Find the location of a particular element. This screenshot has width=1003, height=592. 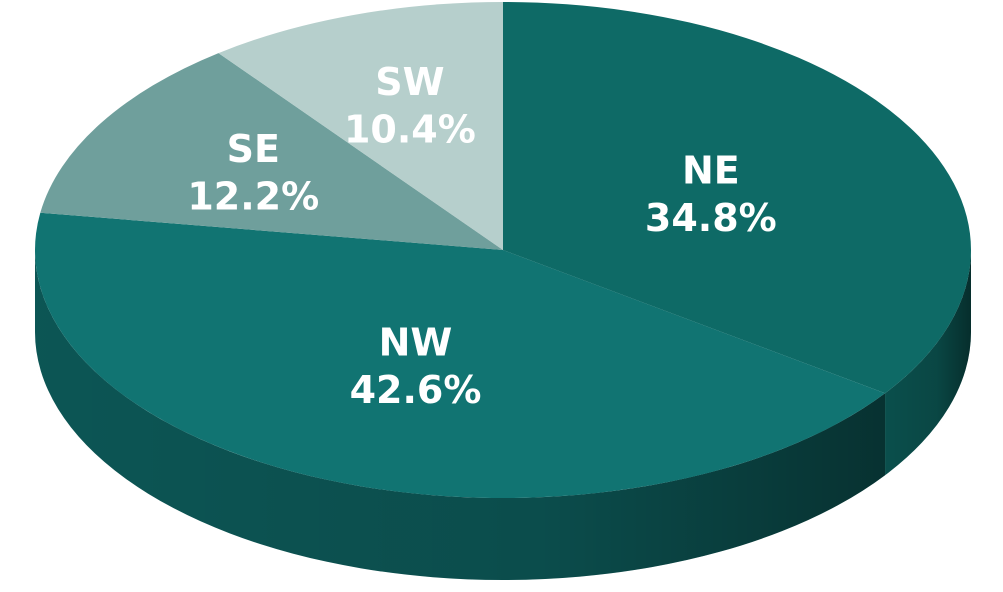

slice-category: NW is located at coordinates (416, 343).